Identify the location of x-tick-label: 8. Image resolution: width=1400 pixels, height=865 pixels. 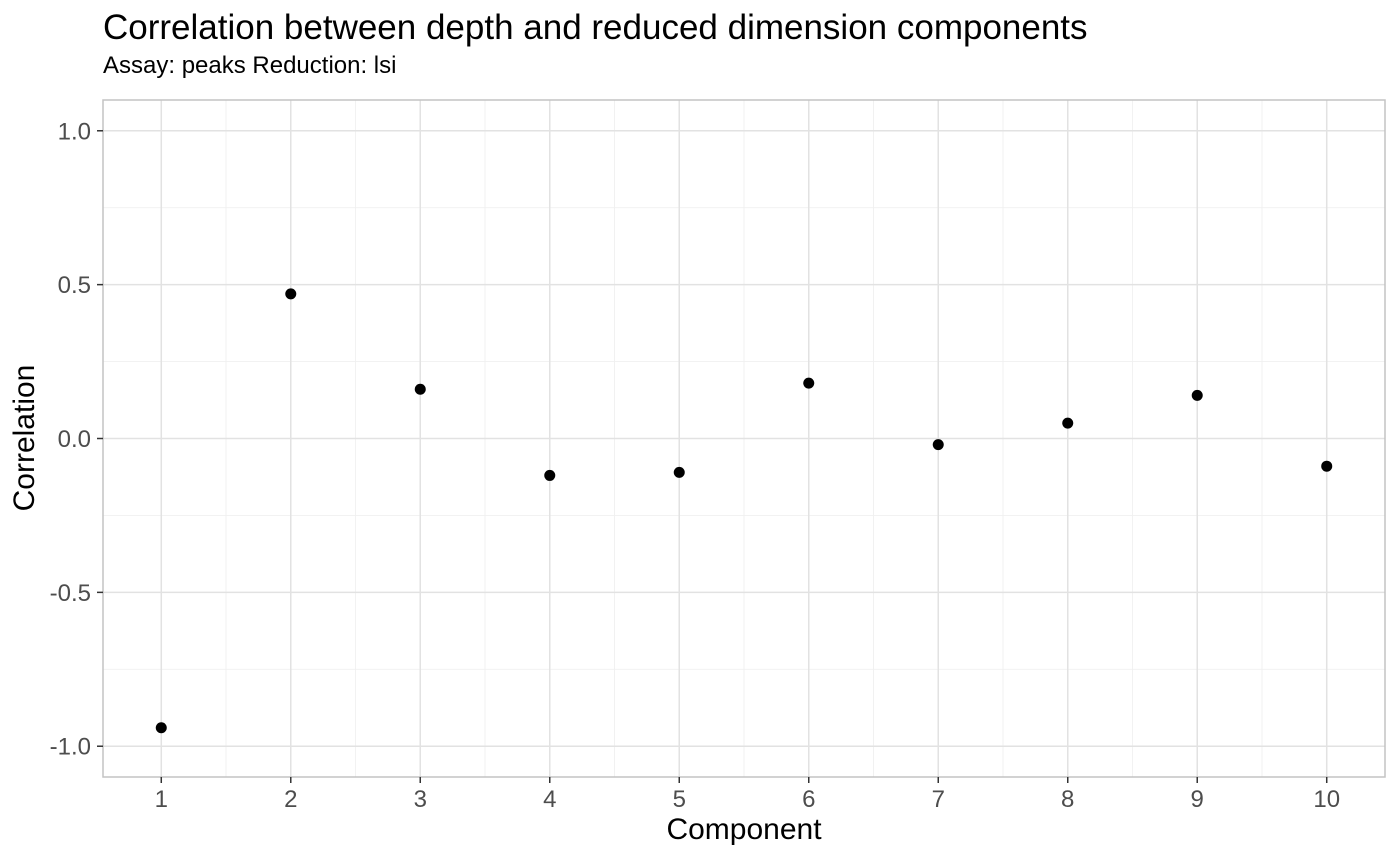
(1067, 799).